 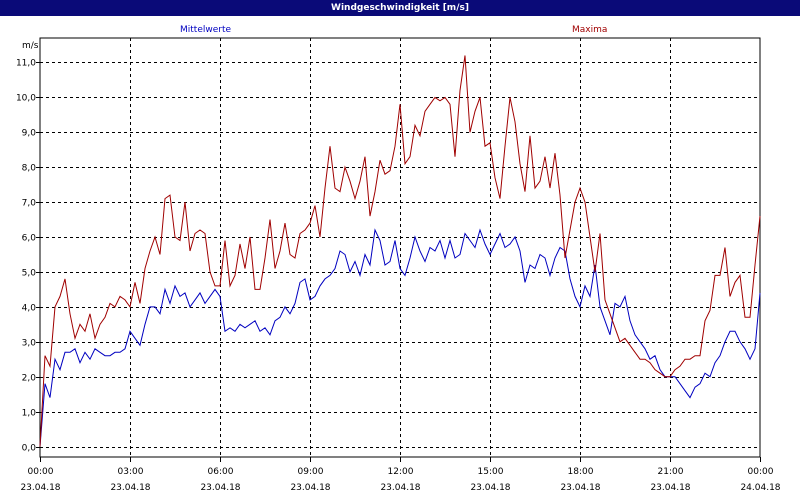 I want to click on y-tick-label: 4,0, so click(x=29, y=309).